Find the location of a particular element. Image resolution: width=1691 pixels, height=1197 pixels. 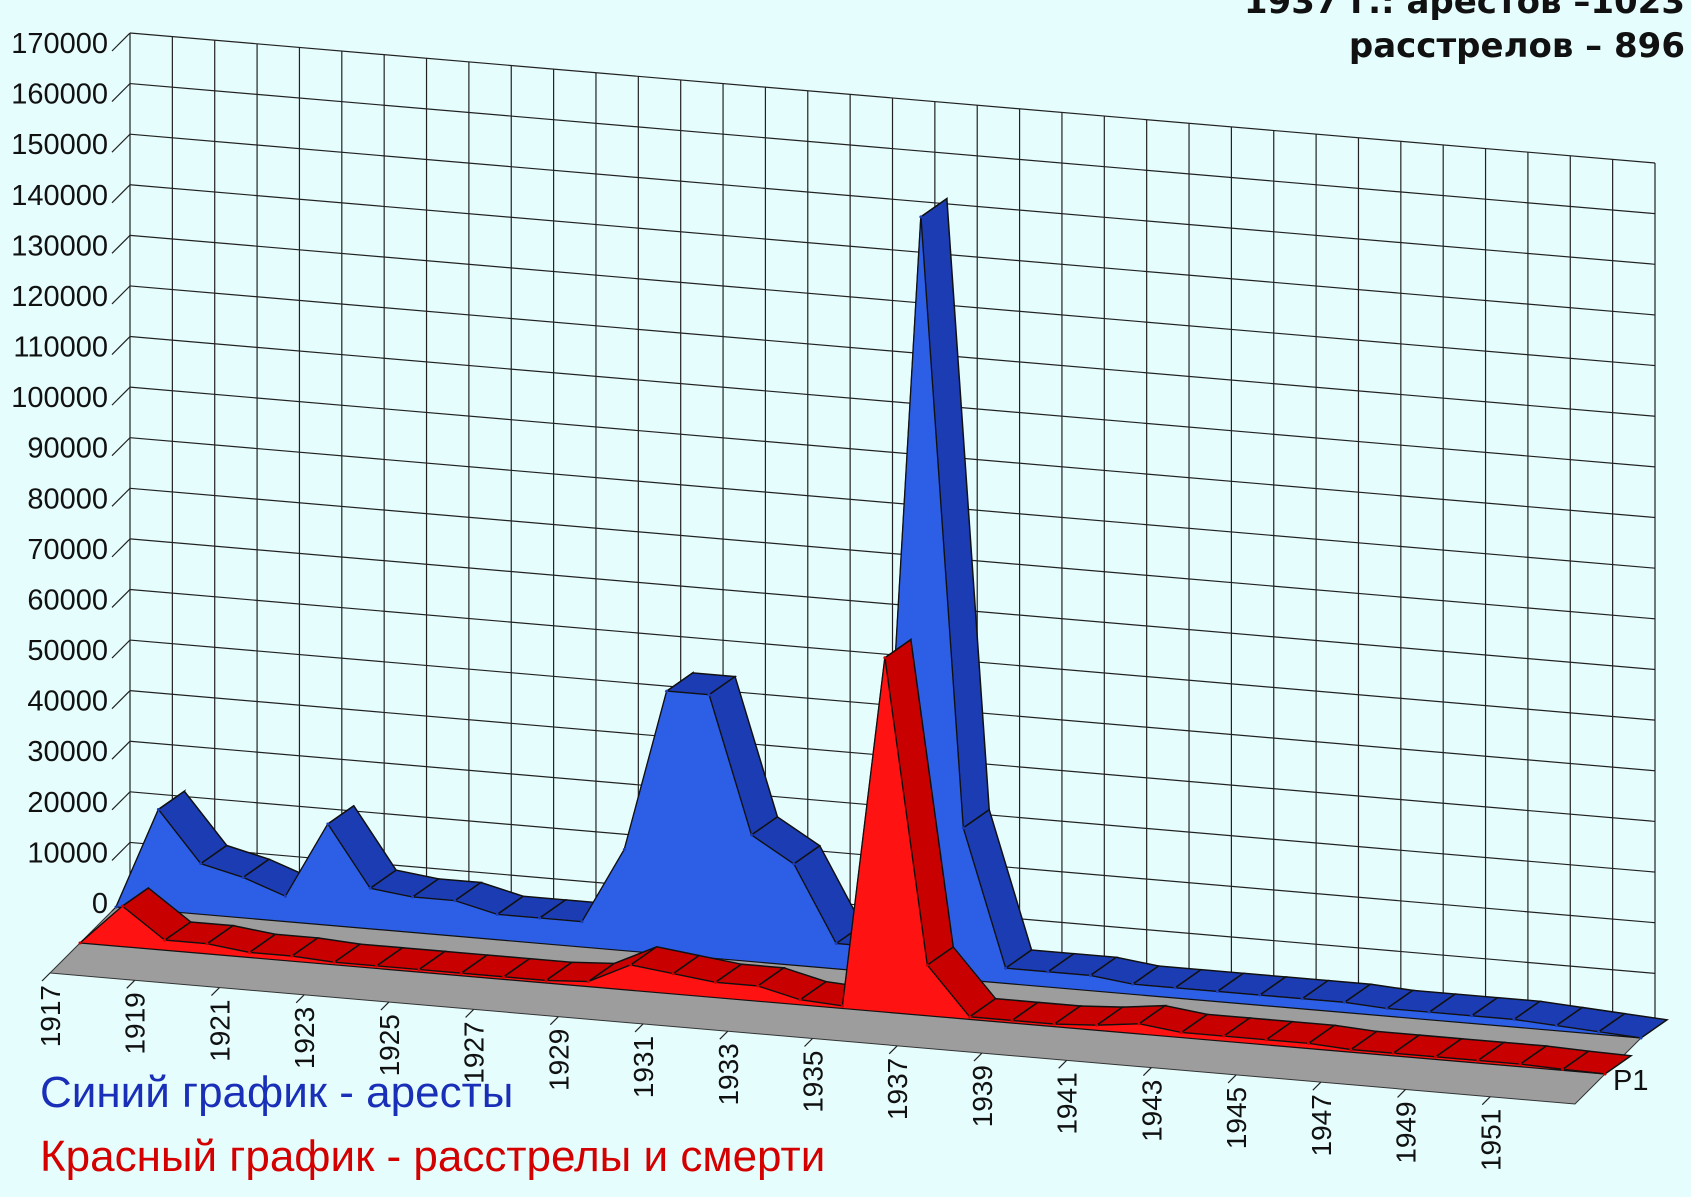

data-point-arrests-1947 is located at coordinates (1387, 1009).